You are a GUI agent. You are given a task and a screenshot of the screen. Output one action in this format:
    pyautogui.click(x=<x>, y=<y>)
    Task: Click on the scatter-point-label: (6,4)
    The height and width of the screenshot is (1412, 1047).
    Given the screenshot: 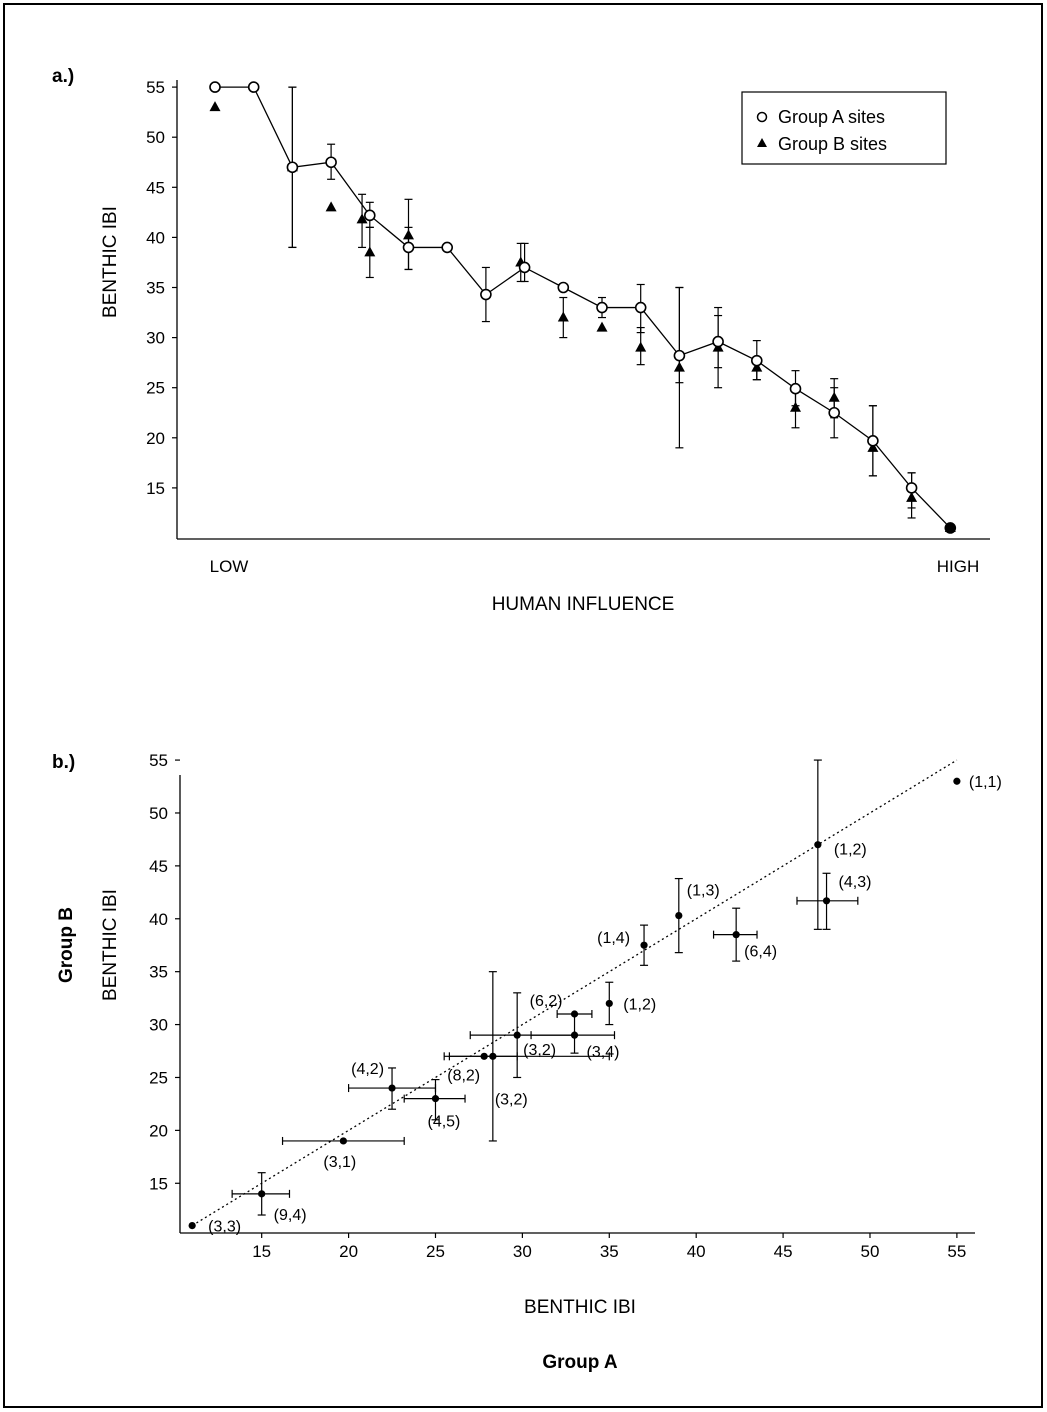 What is the action you would take?
    pyautogui.click(x=760, y=952)
    